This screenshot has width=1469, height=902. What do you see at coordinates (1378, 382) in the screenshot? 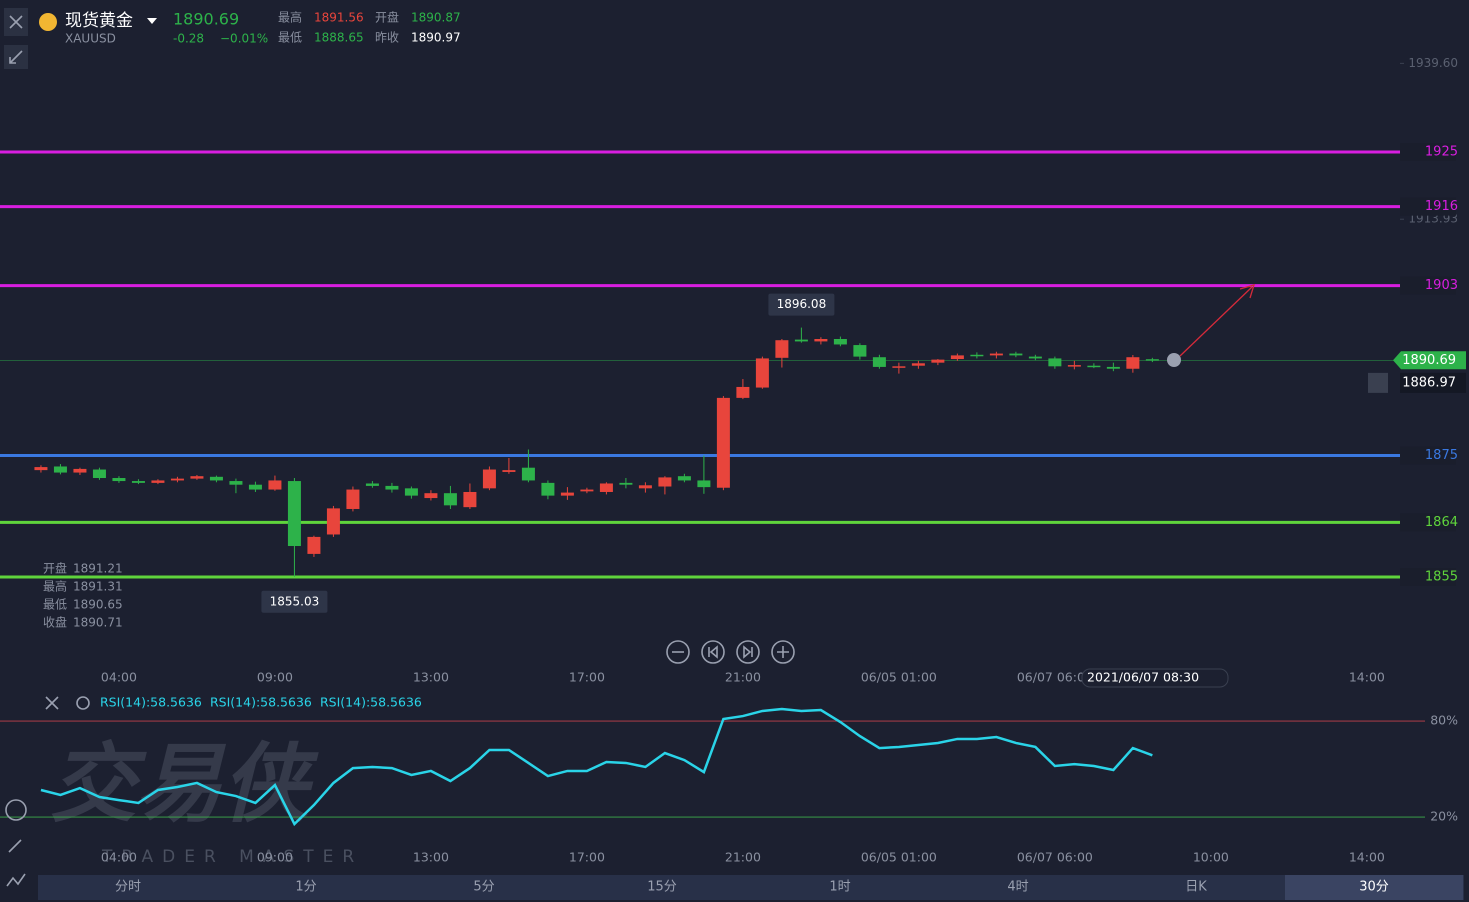
I see `alert-bell` at bounding box center [1378, 382].